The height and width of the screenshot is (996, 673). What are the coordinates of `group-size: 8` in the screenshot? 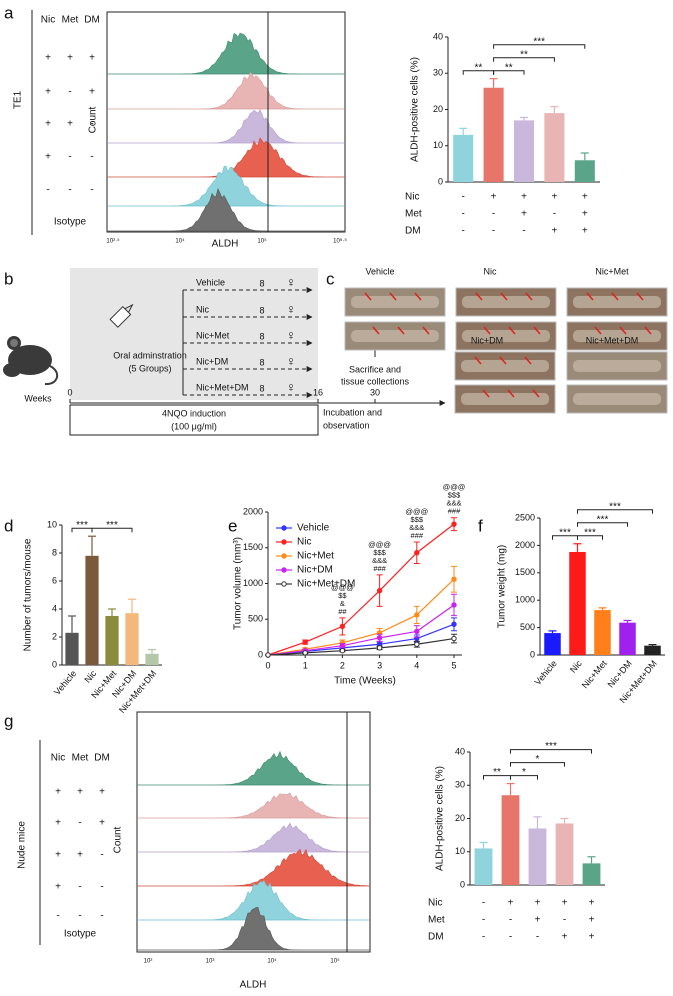 It's located at (261, 283).